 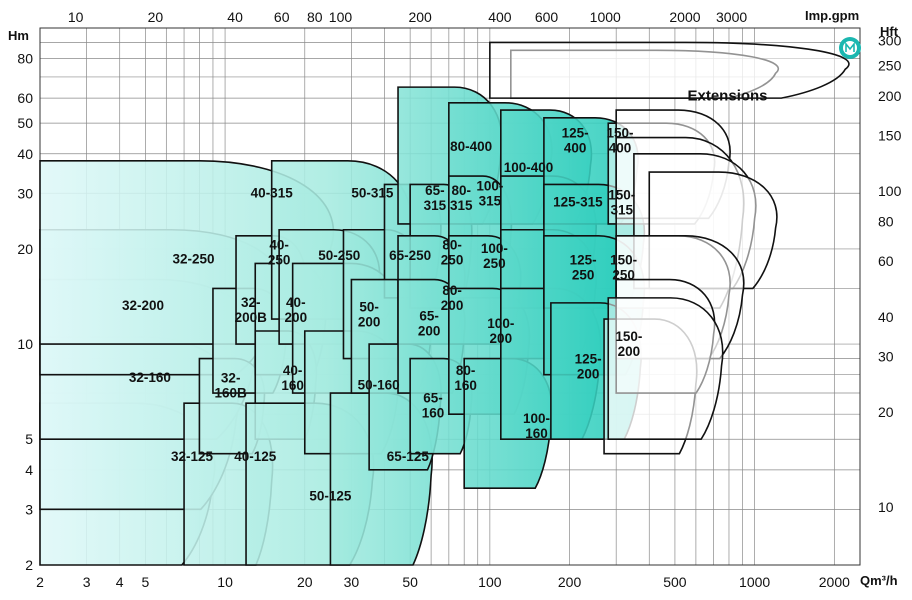 What do you see at coordinates (435, 198) in the screenshot?
I see `region-label-65-315: 65-315` at bounding box center [435, 198].